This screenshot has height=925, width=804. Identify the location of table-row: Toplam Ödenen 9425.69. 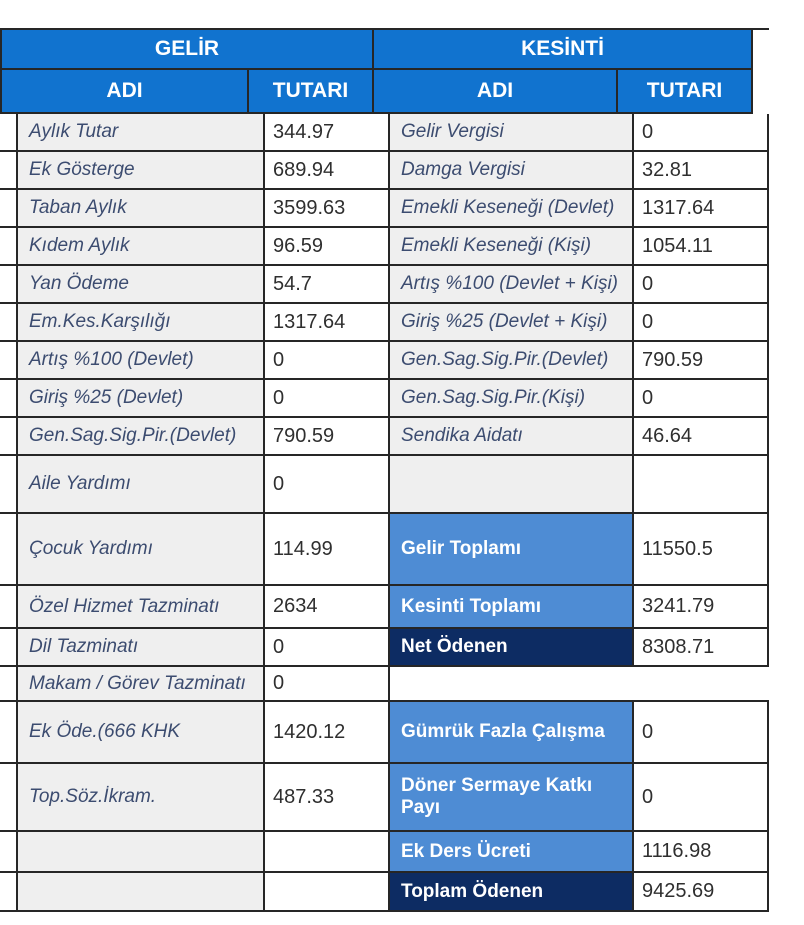
(384, 892).